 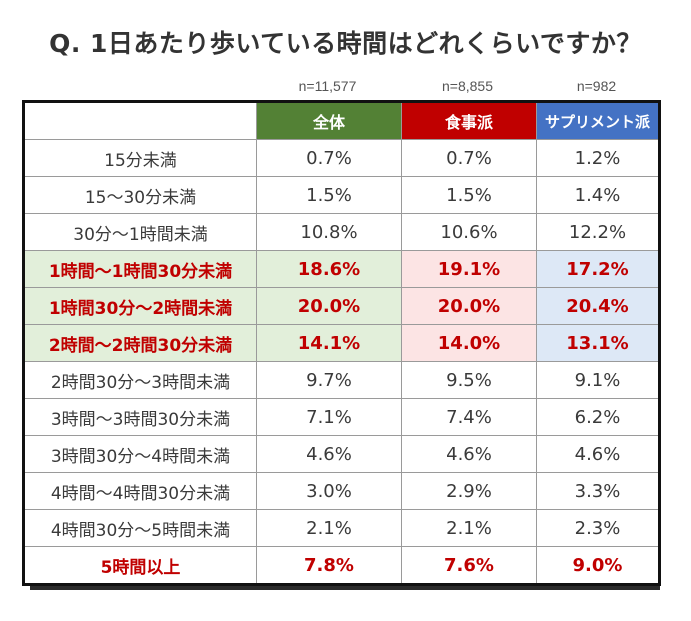 I want to click on value-all: 14.1%, so click(x=329, y=343).